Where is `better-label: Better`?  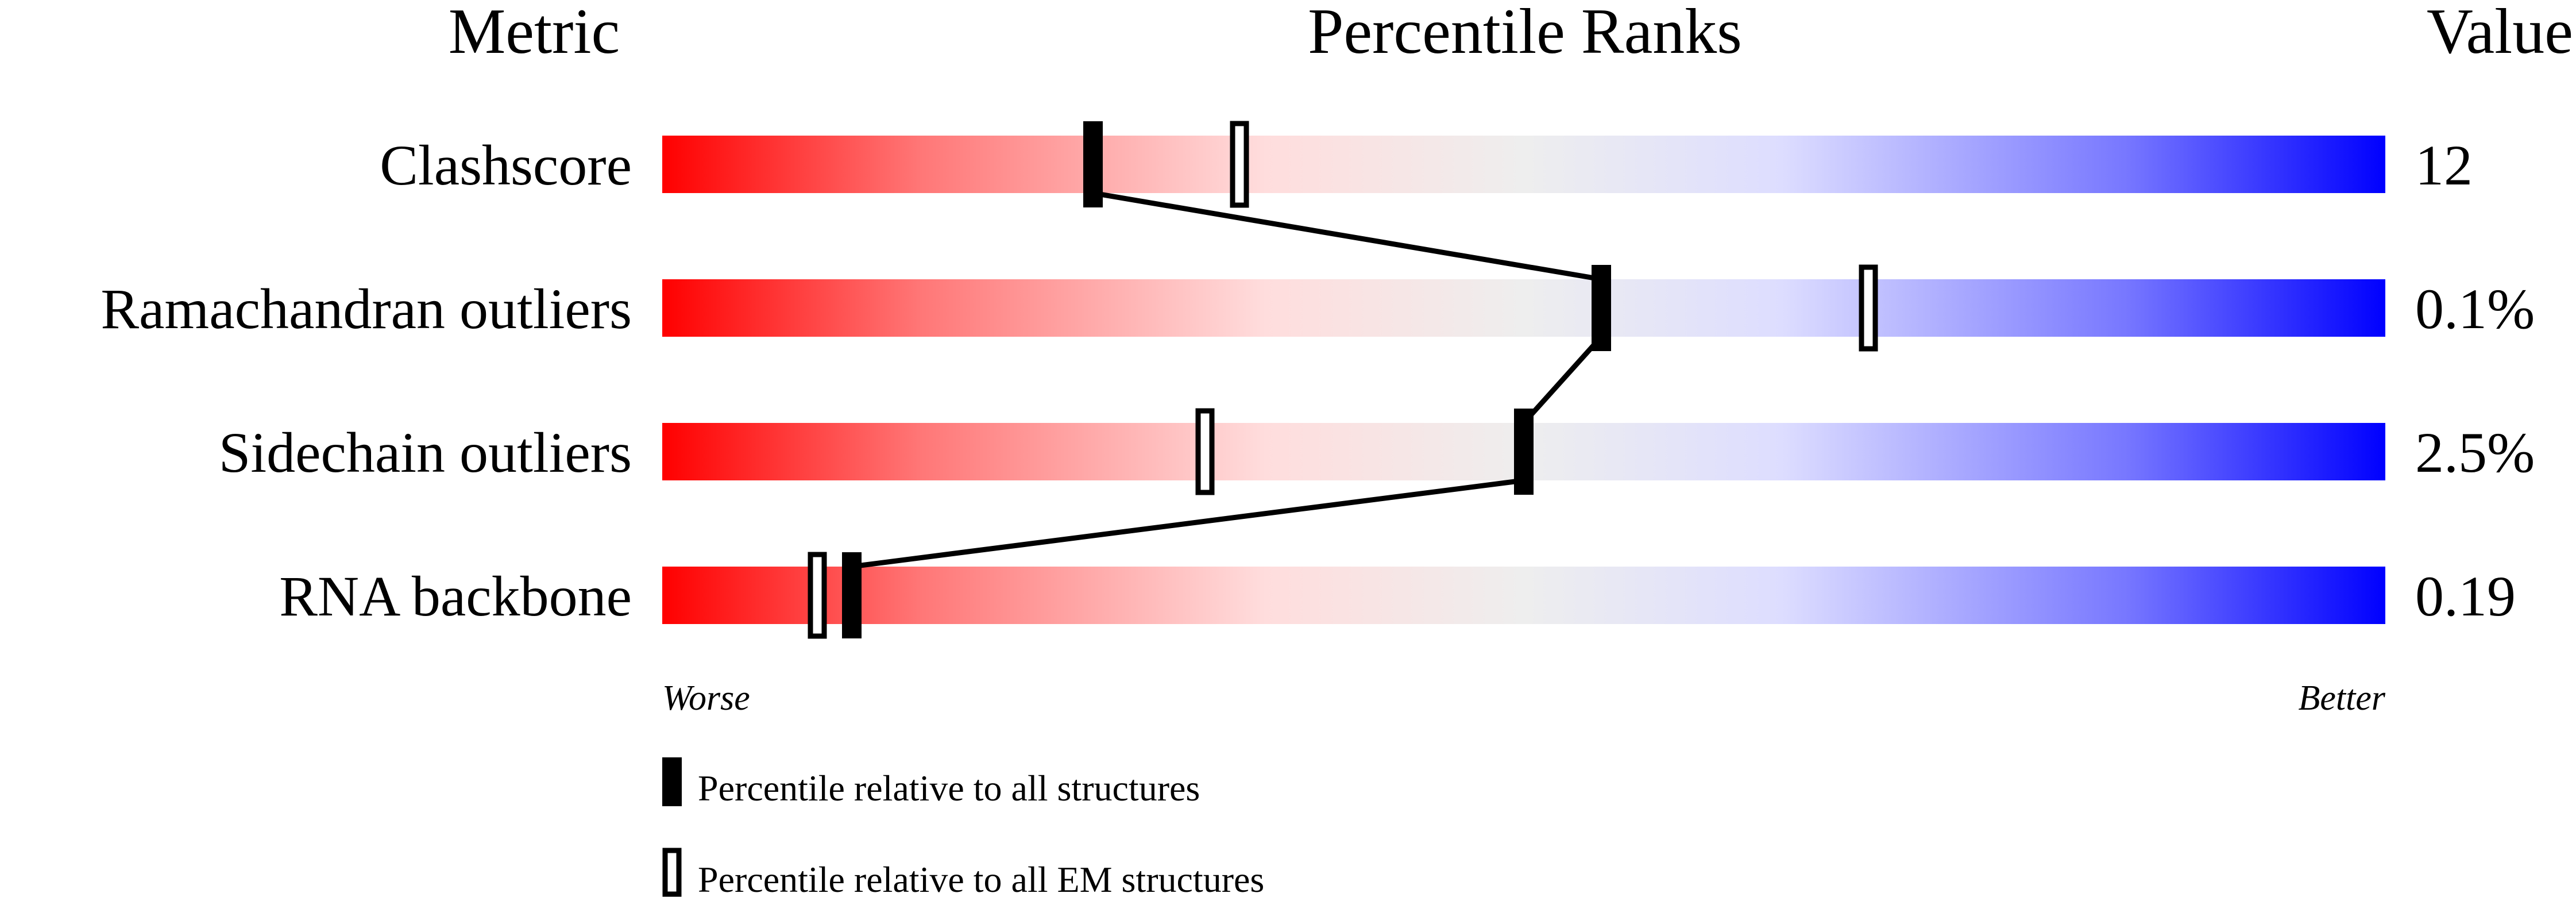
better-label: Better is located at coordinates (2342, 698).